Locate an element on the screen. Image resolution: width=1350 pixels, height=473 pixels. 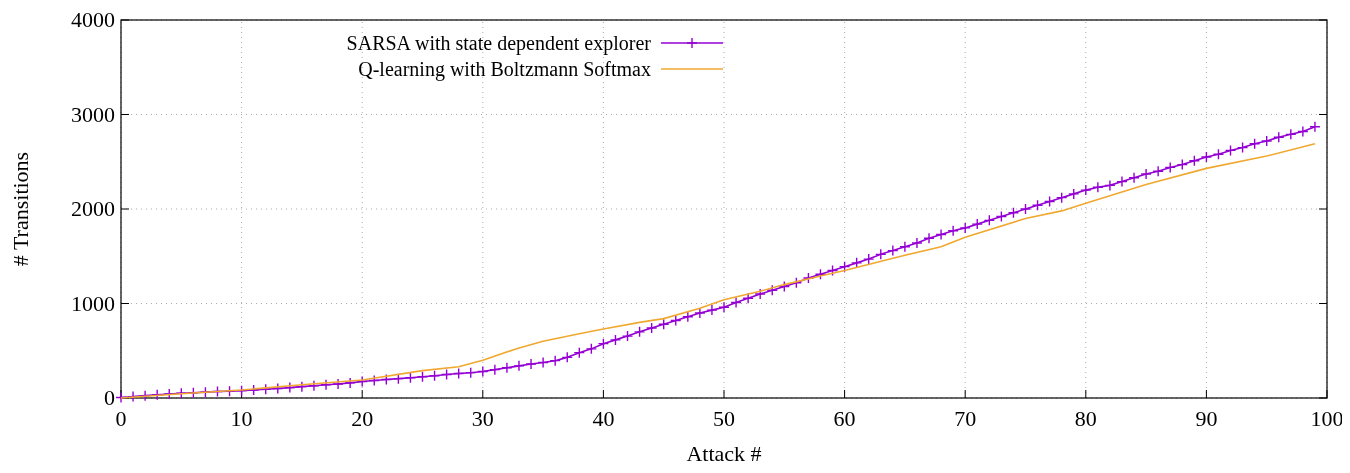
x-tick-label: 90 is located at coordinates (1206, 418).